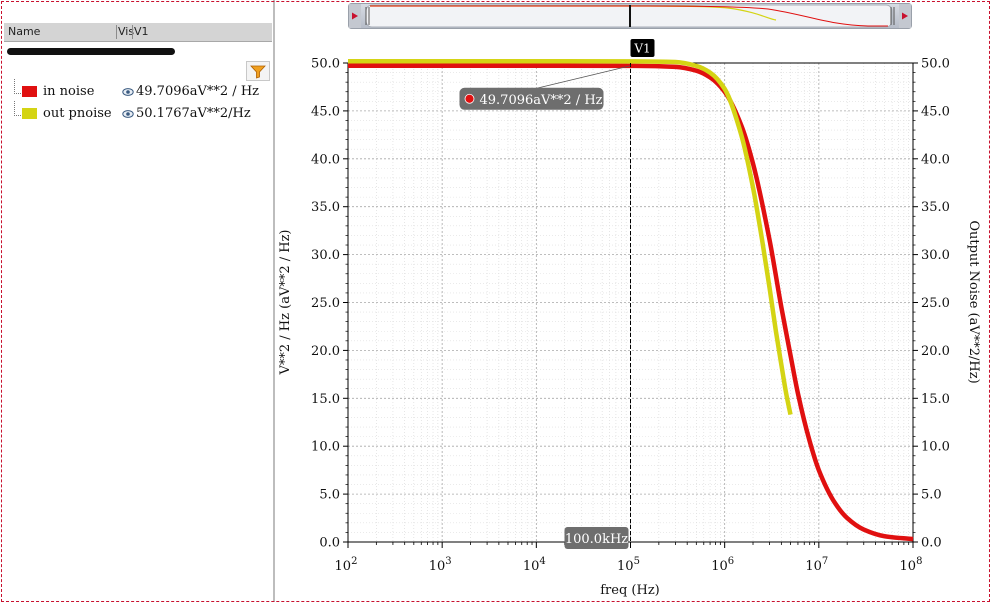 The width and height of the screenshot is (993, 606). Describe the element at coordinates (935, 255) in the screenshot. I see `y2-tick-label: 30.0` at that location.